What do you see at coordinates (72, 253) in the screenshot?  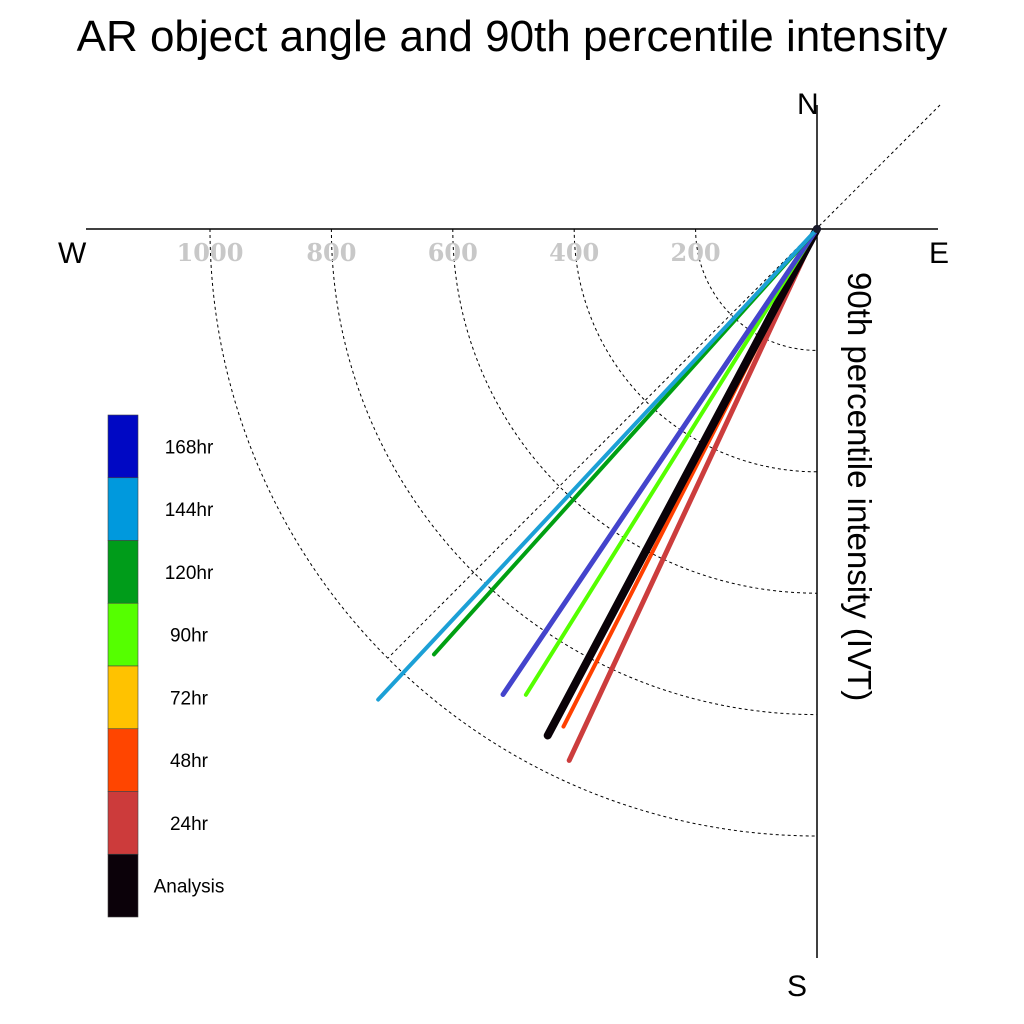 I see `compass-west: W` at bounding box center [72, 253].